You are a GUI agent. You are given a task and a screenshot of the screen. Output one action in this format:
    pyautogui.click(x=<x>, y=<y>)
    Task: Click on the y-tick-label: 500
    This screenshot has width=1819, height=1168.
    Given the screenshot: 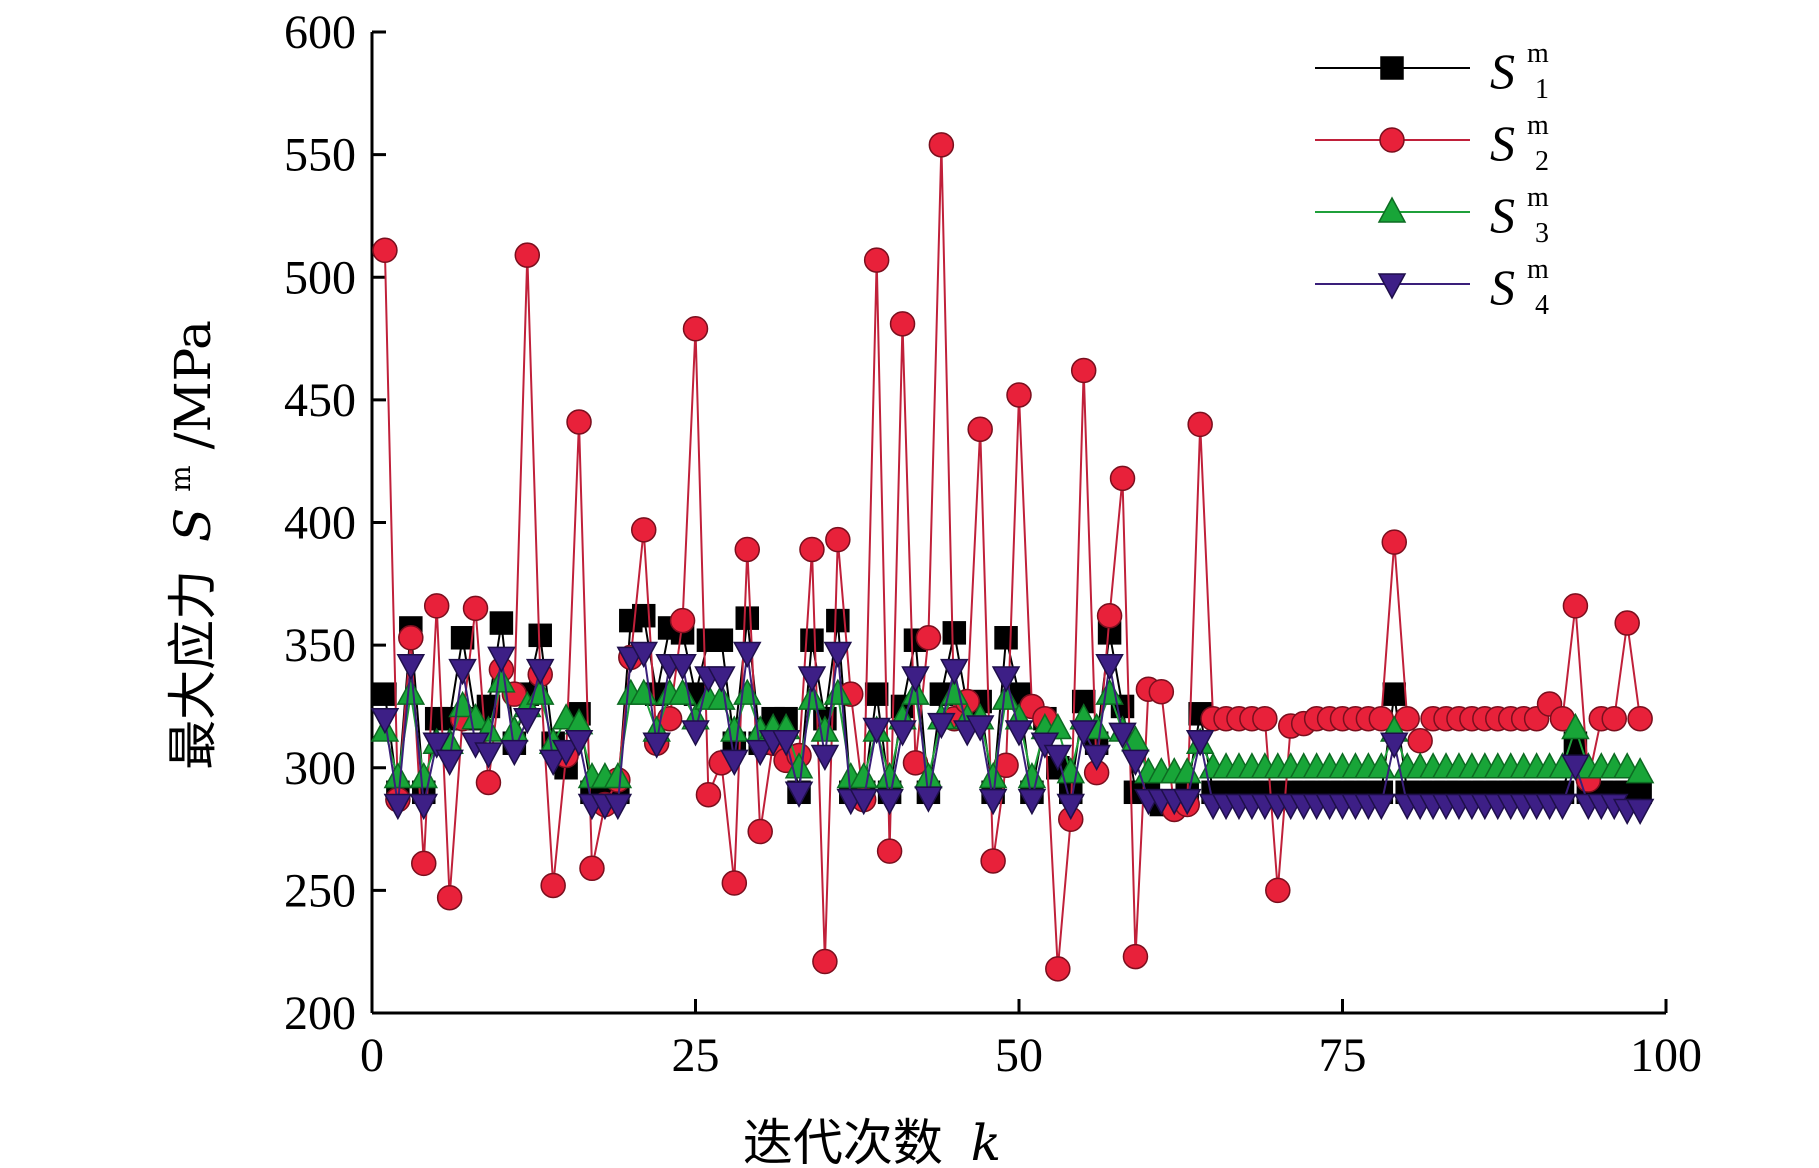 What is the action you would take?
    pyautogui.click(x=320, y=277)
    